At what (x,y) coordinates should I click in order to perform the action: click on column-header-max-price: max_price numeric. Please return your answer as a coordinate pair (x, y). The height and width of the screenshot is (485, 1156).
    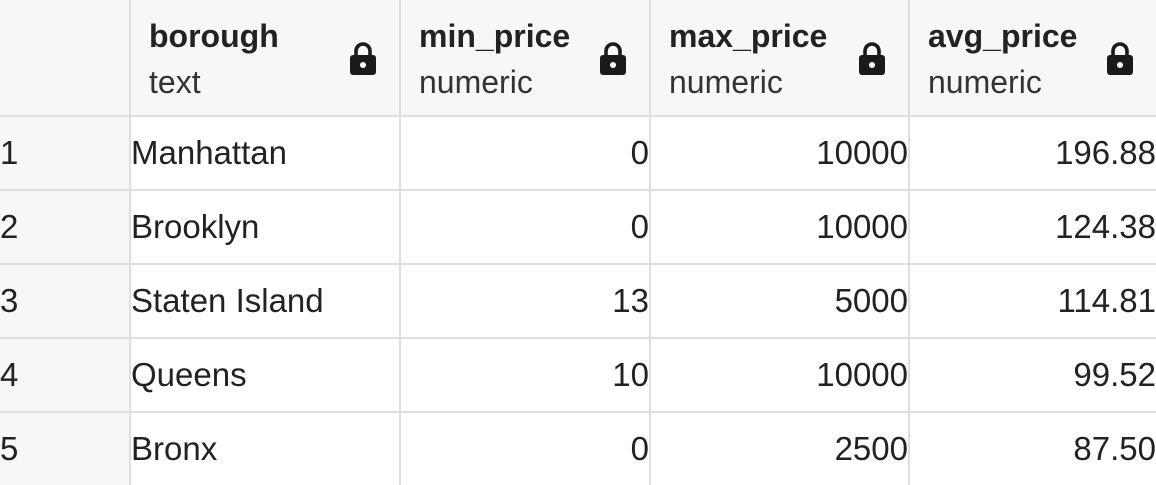
    Looking at the image, I should click on (779, 58).